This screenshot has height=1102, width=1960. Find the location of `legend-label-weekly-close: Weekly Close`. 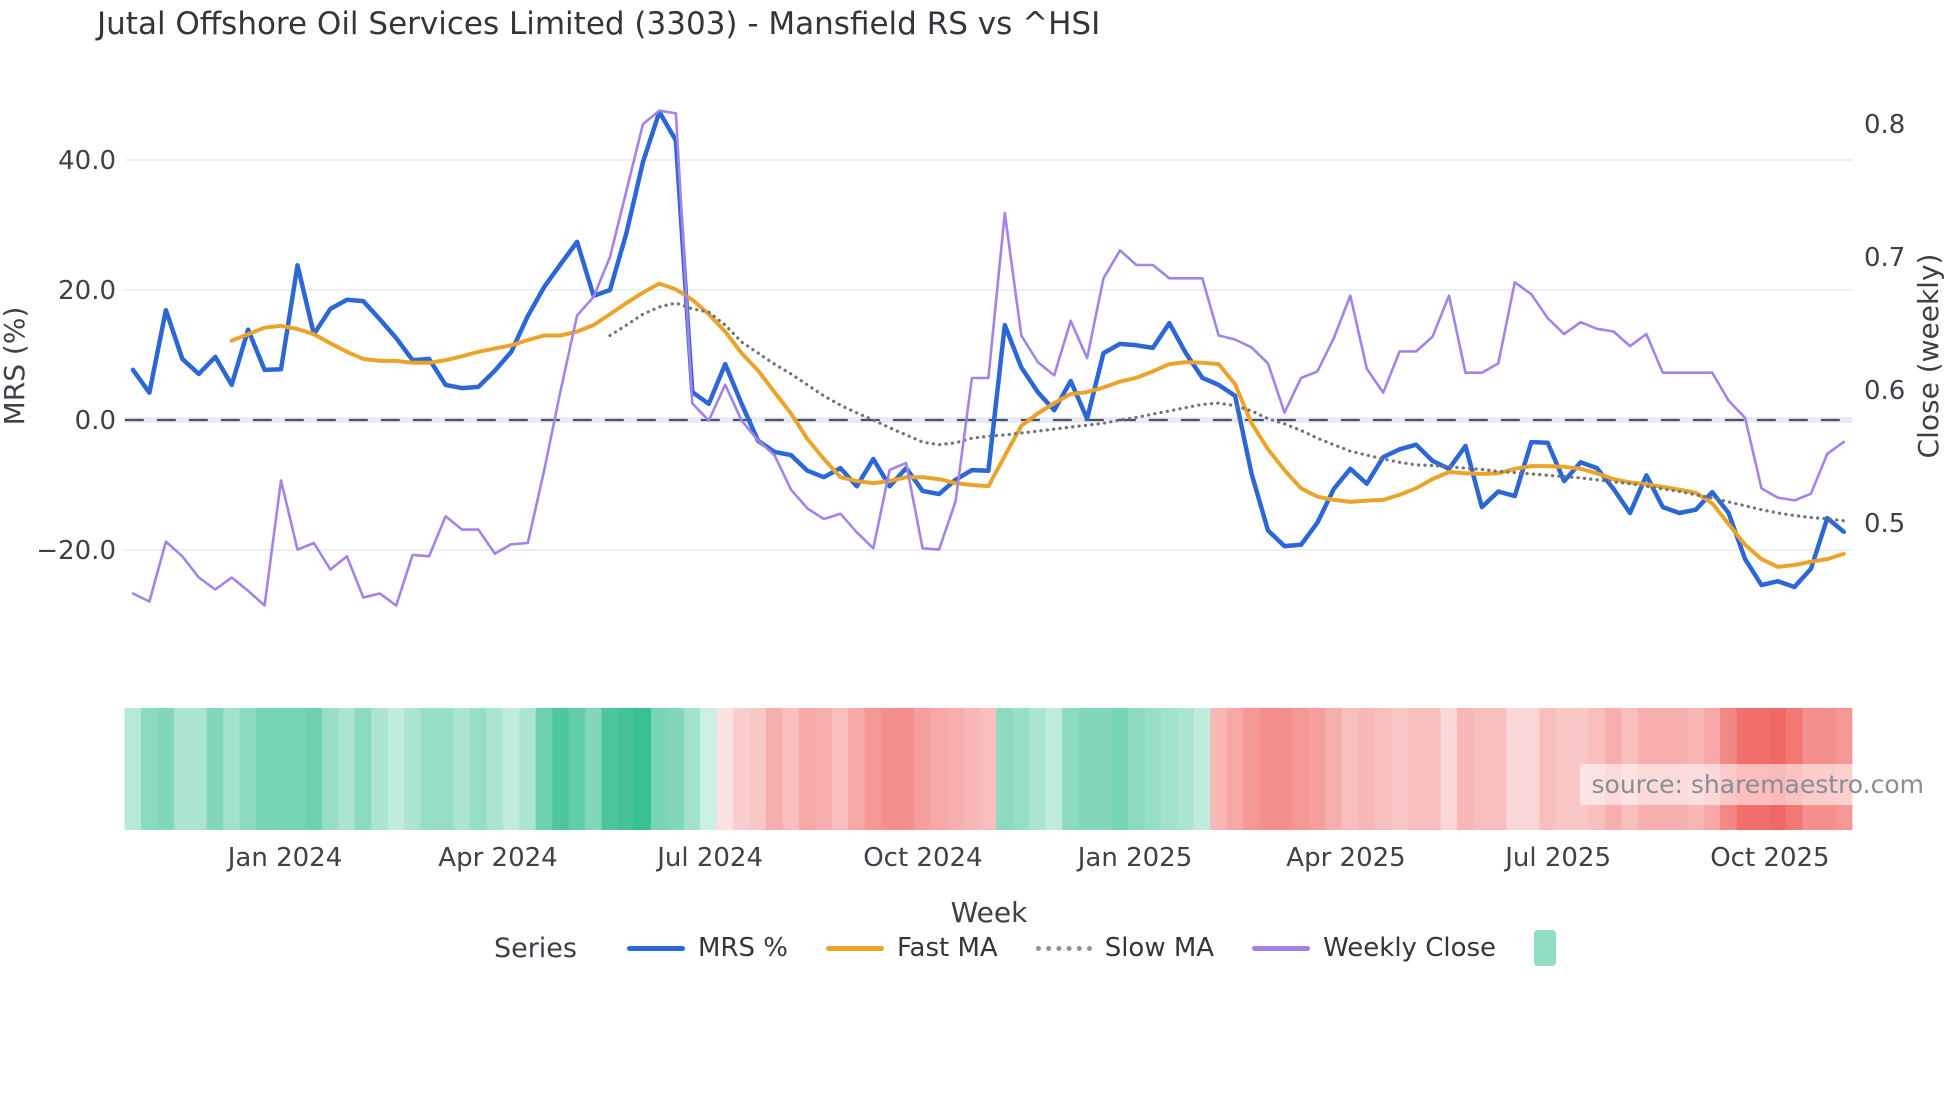

legend-label-weekly-close: Weekly Close is located at coordinates (1410, 948).